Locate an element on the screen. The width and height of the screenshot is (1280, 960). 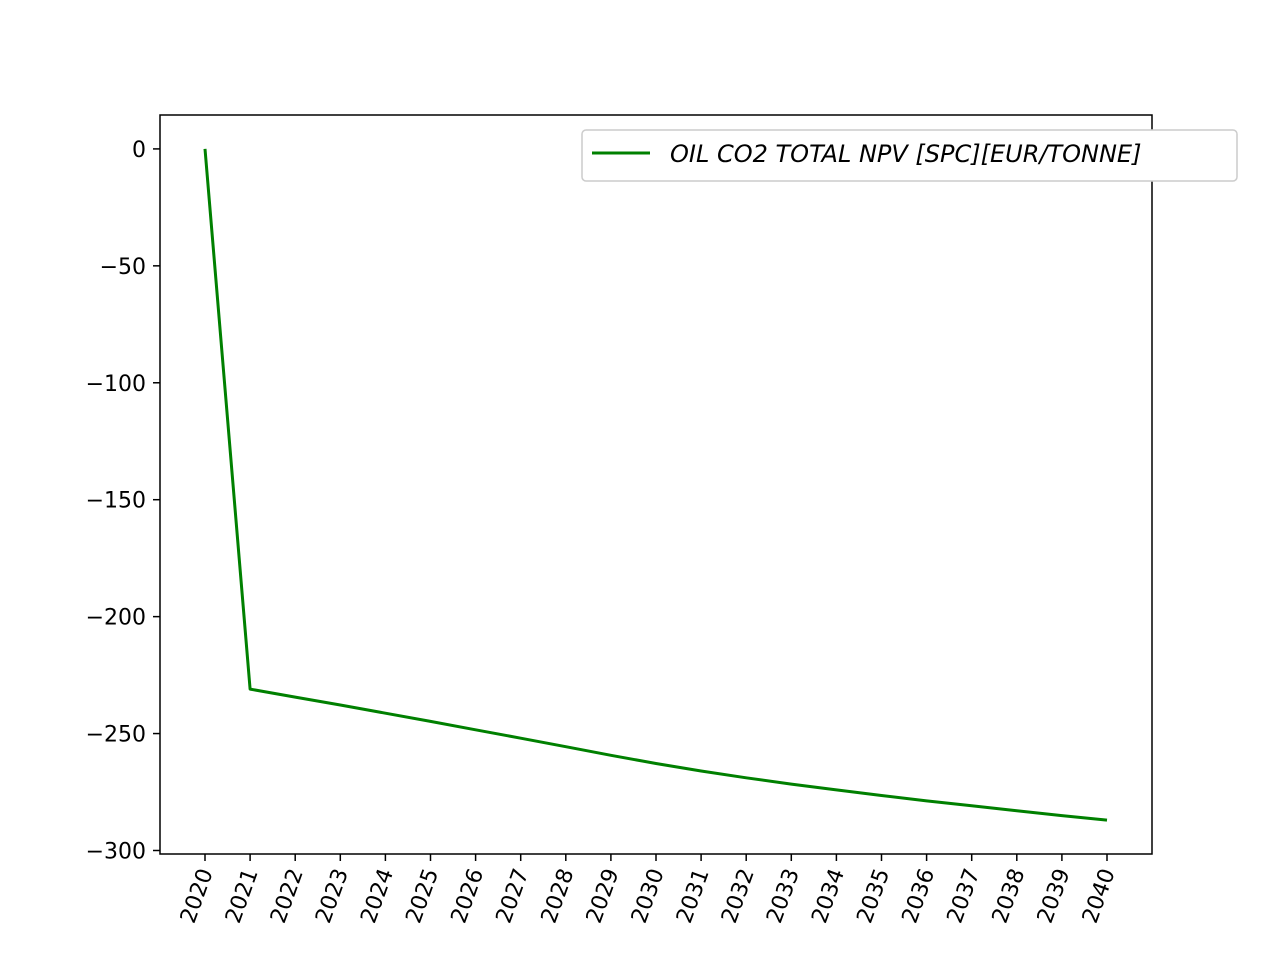
y-tick-label: −50 is located at coordinates (123, 267).